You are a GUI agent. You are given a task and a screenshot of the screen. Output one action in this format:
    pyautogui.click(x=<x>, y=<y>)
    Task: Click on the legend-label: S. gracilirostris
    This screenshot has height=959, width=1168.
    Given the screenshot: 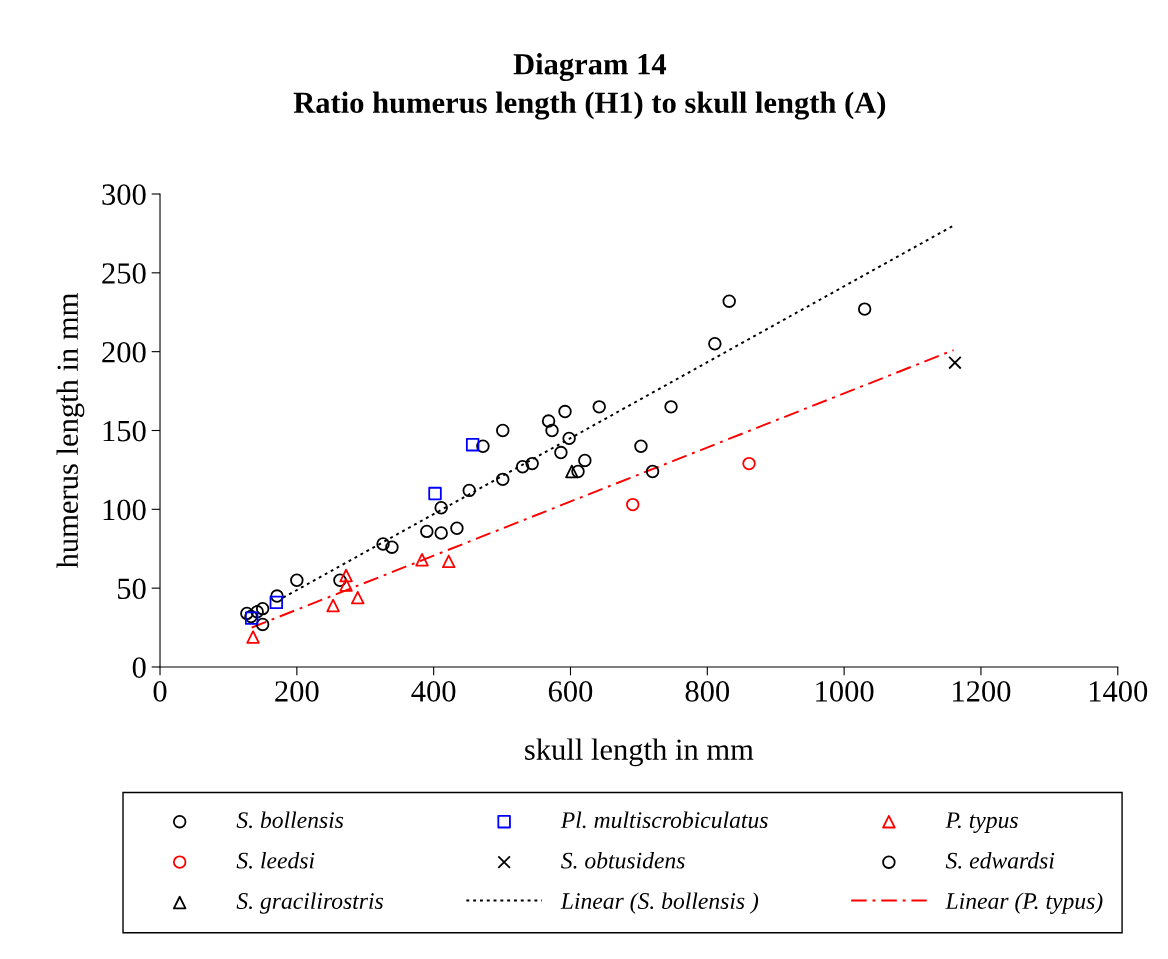 What is the action you would take?
    pyautogui.click(x=309, y=903)
    